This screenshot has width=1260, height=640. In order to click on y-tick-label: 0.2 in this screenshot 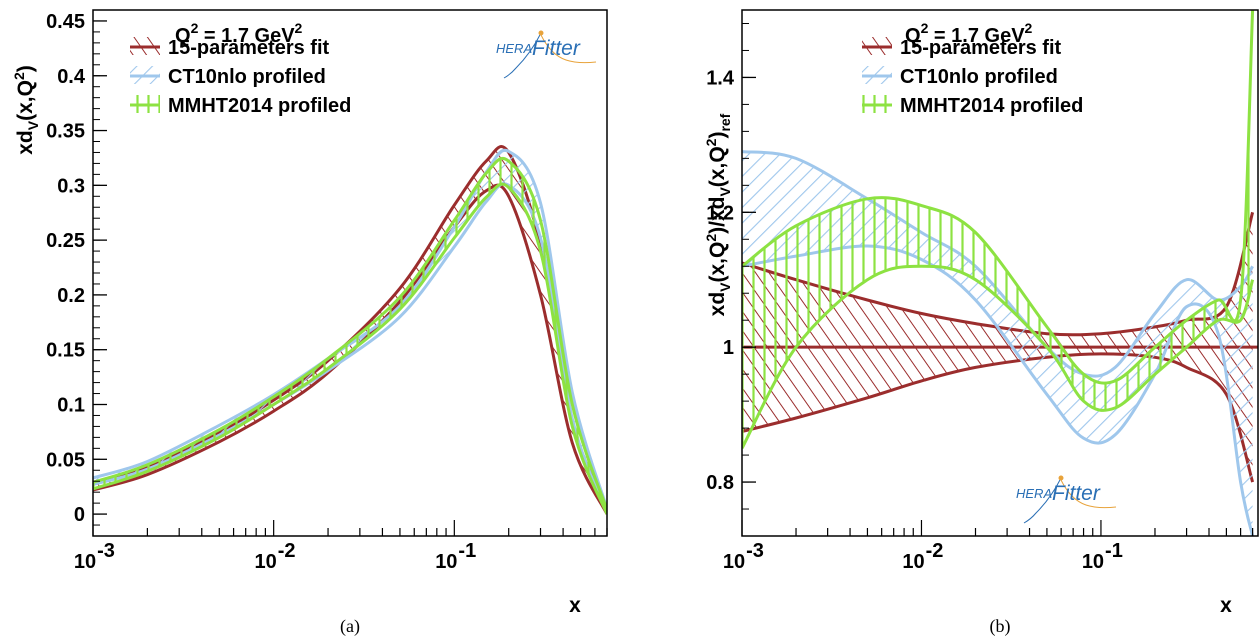, I will do `click(71, 296)`.